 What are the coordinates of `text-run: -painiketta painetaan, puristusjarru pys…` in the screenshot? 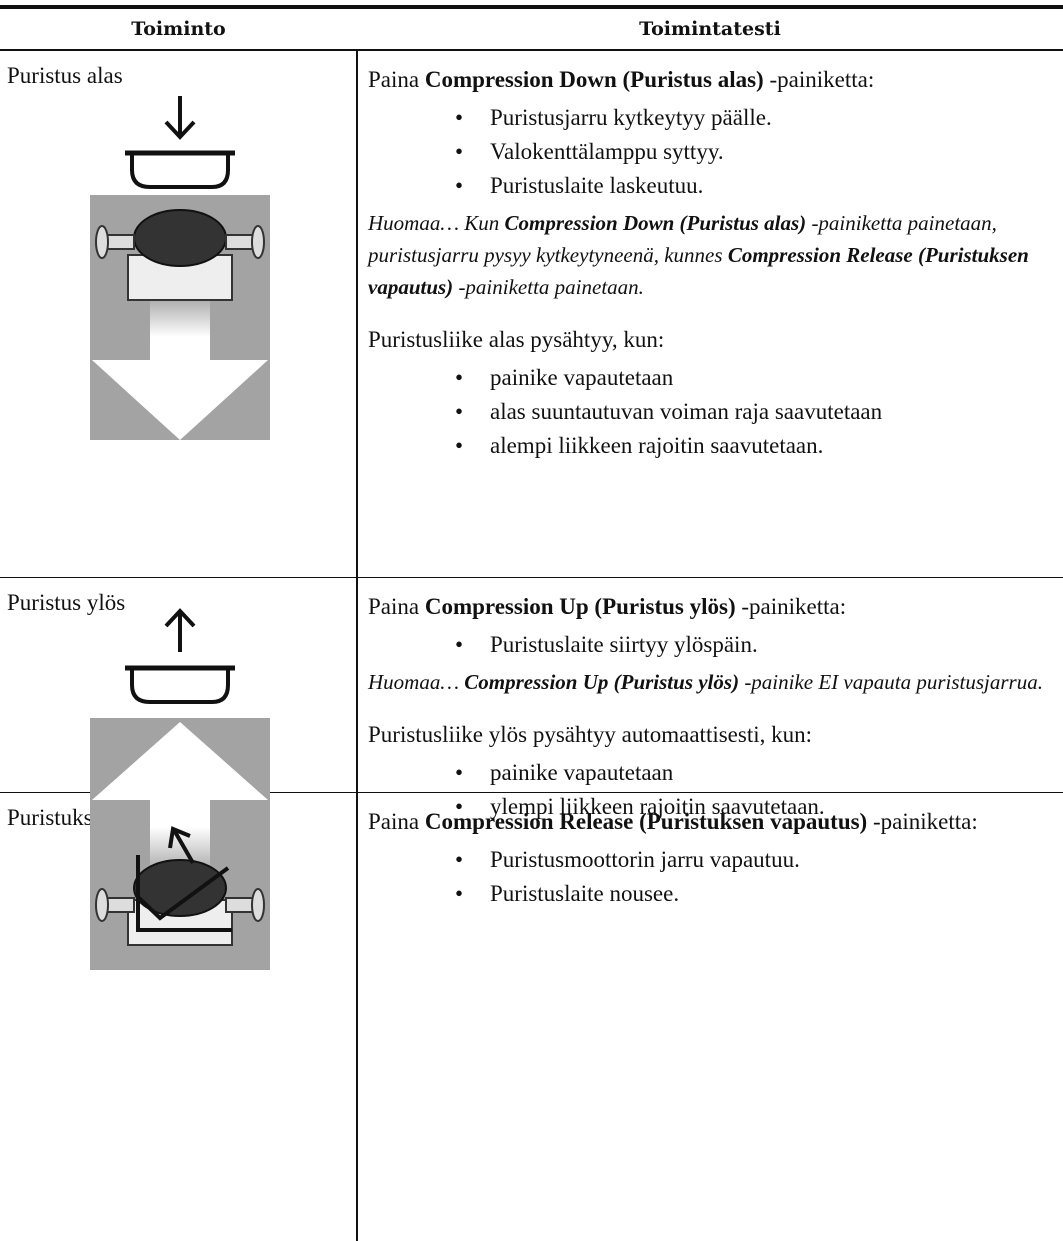 It's located at (682, 239).